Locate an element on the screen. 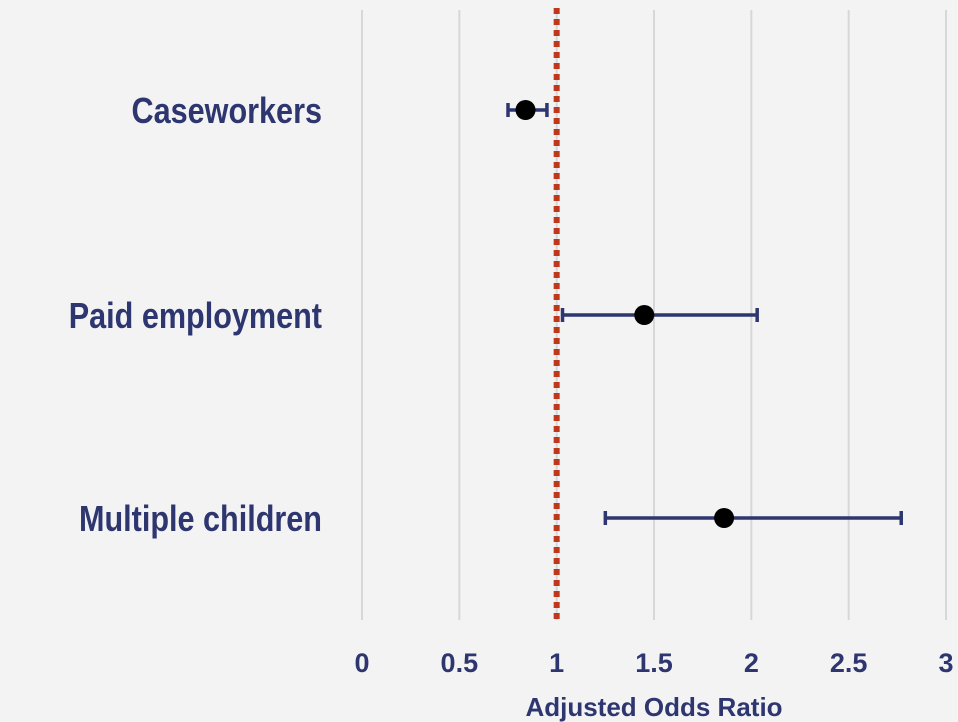  category-label: Multiple children is located at coordinates (200, 520).